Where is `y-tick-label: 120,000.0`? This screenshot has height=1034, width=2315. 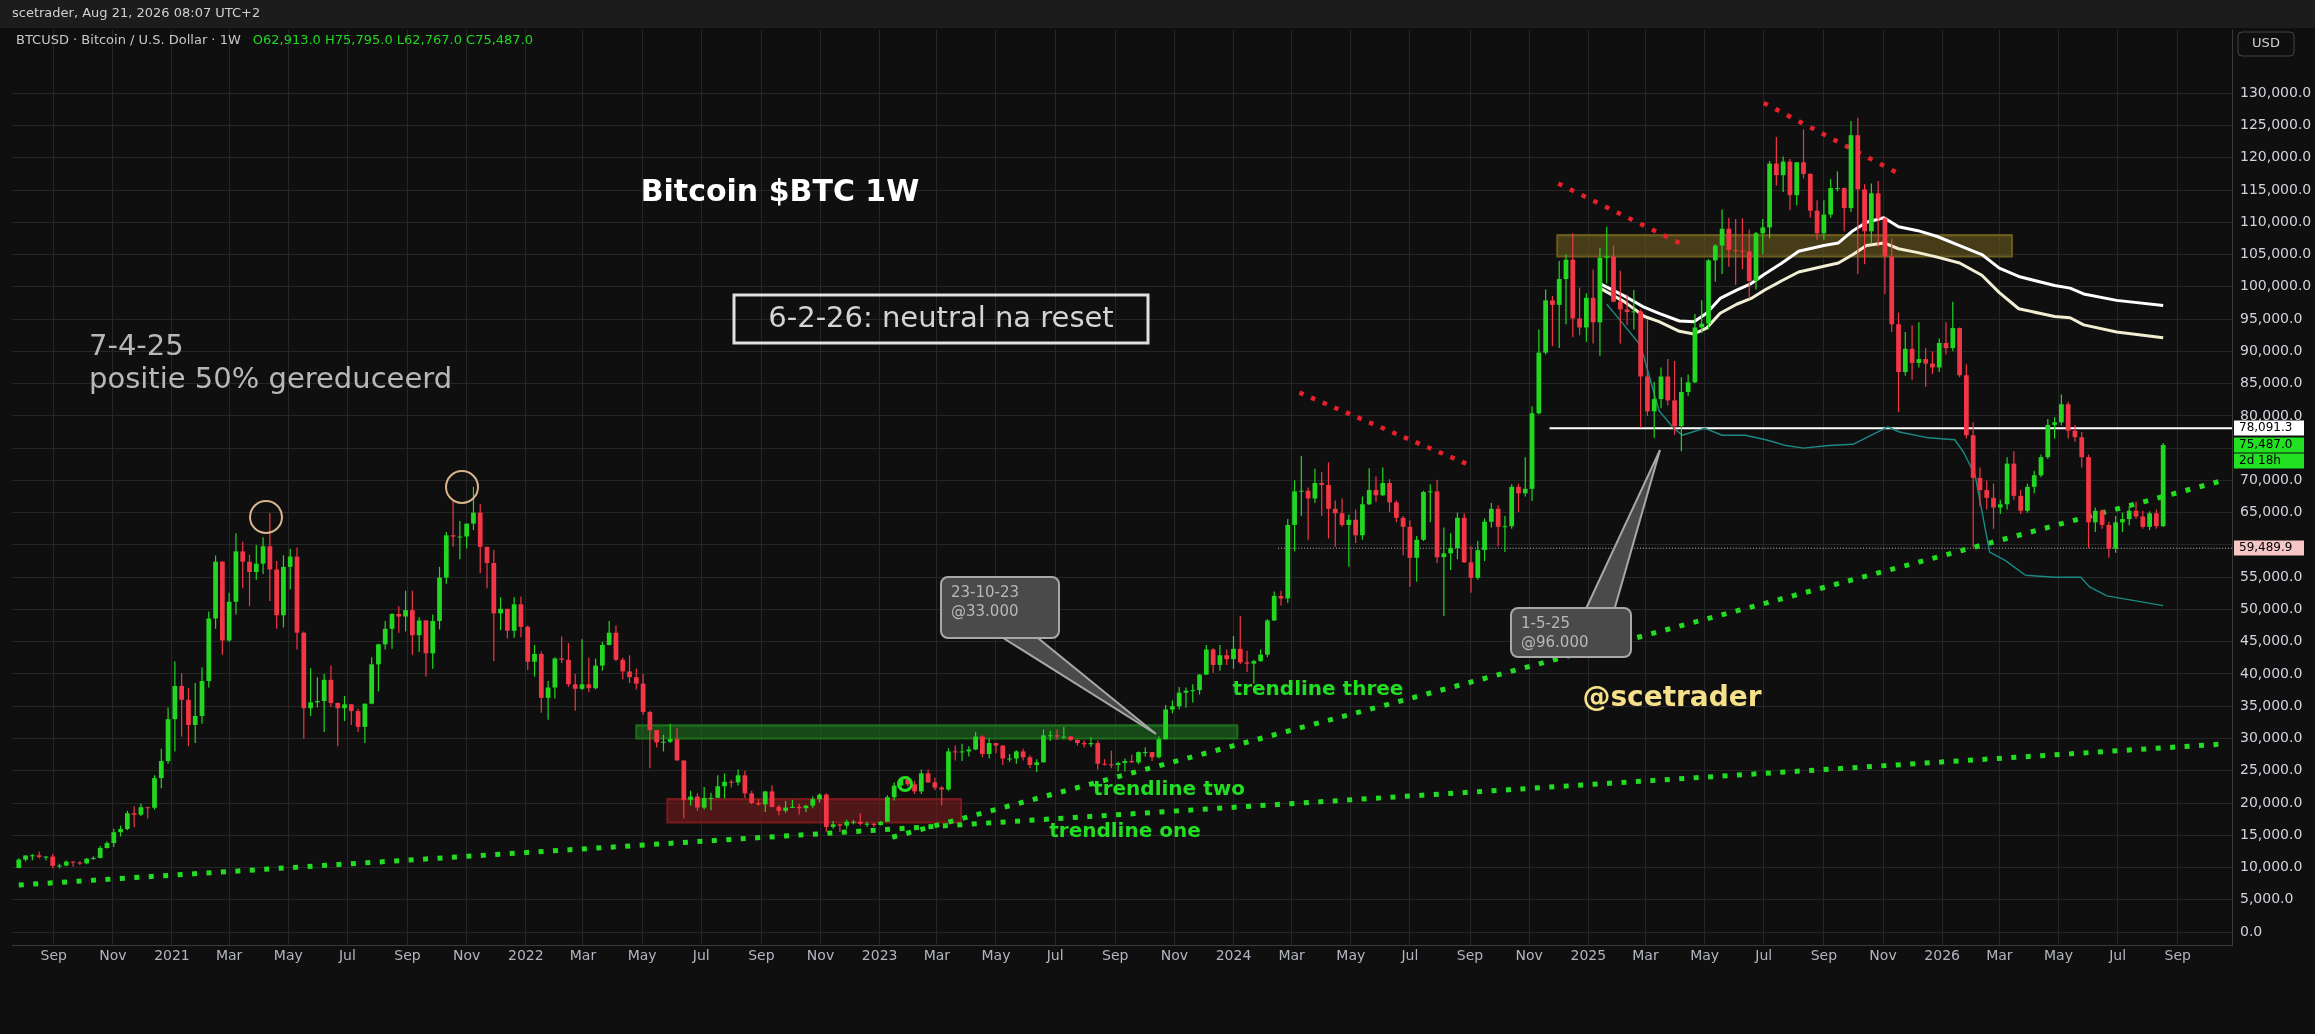
y-tick-label: 120,000.0 is located at coordinates (2276, 156).